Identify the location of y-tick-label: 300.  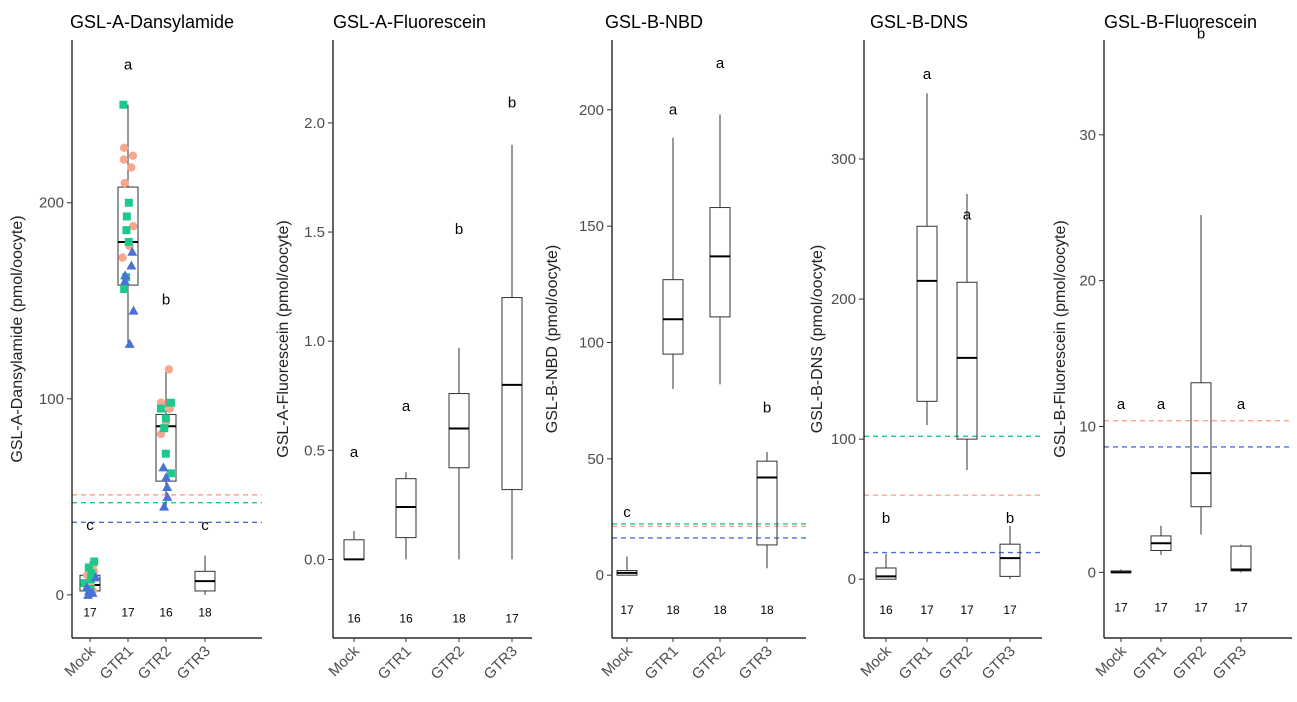
(843, 159).